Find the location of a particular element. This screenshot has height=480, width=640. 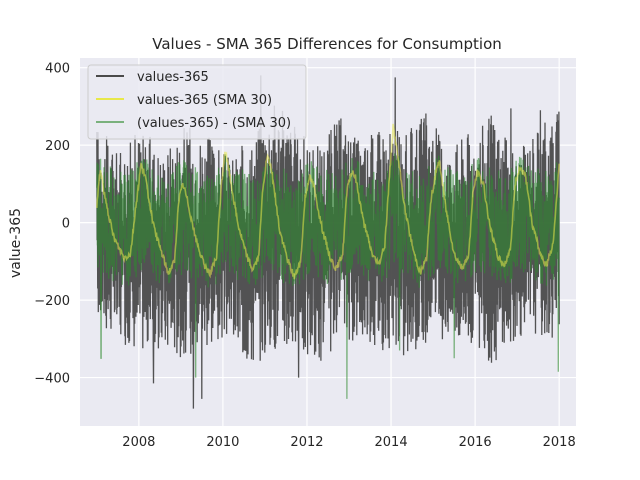

y-tick-label: 0 is located at coordinates (66, 224).